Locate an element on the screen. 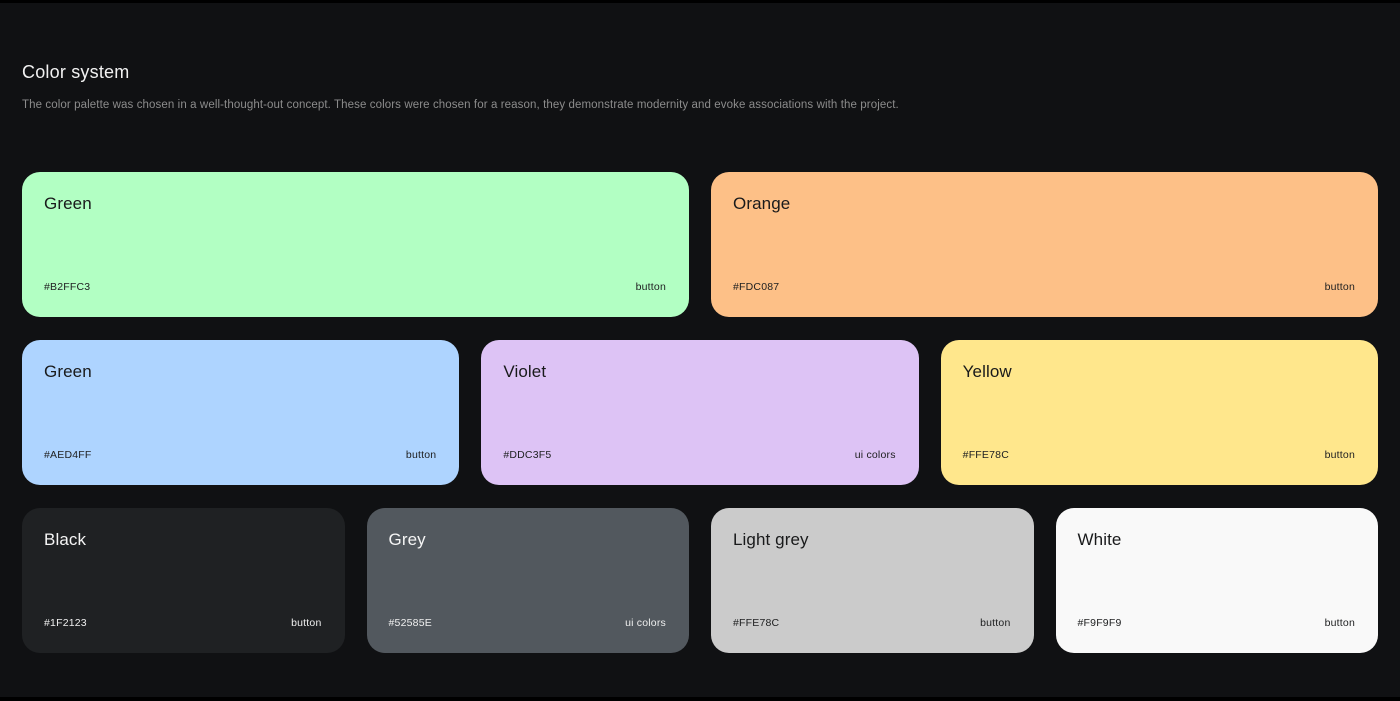 This screenshot has height=701, width=1400. bottom-letterbox-bar is located at coordinates (700, 699).